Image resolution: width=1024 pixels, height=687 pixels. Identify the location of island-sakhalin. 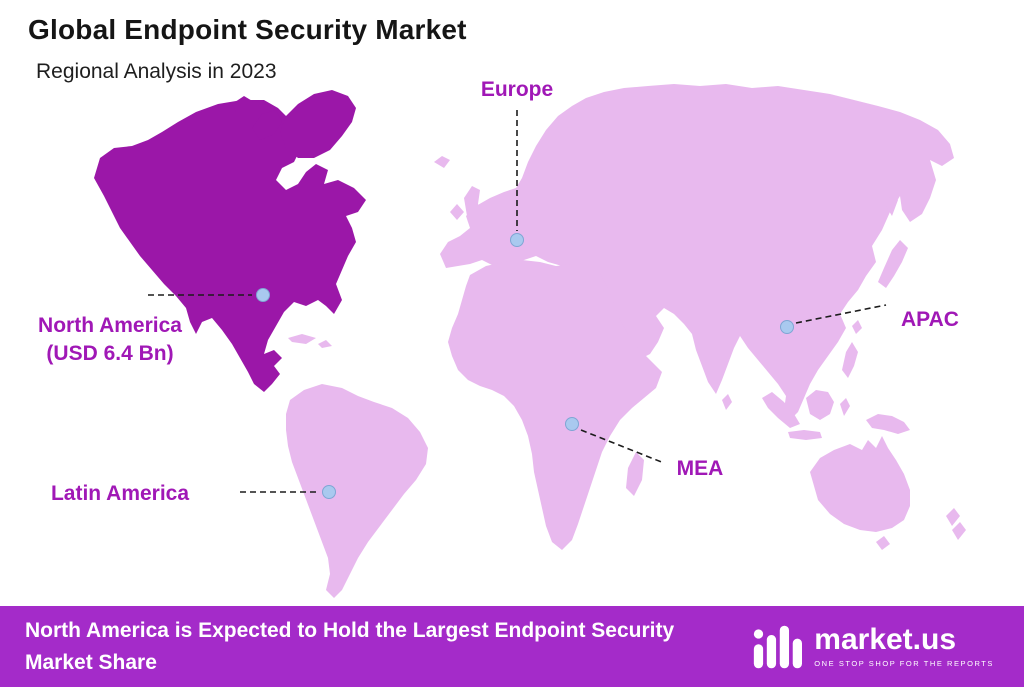
(892, 204).